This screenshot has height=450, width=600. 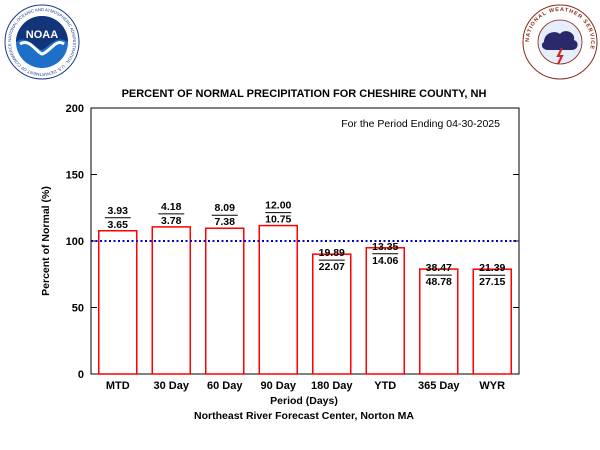 What do you see at coordinates (439, 282) in the screenshot?
I see `normal-label: 48.78` at bounding box center [439, 282].